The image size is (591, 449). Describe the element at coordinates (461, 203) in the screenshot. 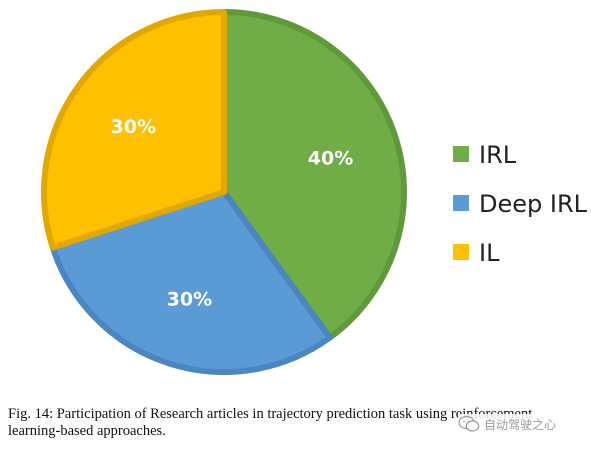

I see `legend-swatch-deep-irl` at that location.